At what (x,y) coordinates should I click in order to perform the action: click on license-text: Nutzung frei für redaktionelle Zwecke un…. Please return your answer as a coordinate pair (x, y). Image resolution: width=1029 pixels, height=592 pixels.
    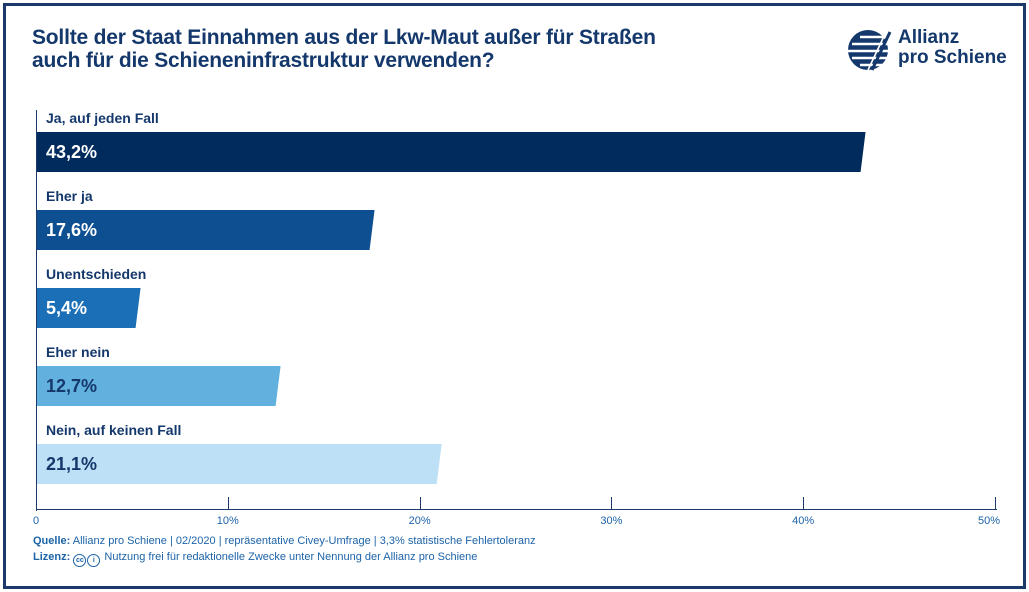
    Looking at the image, I should click on (291, 557).